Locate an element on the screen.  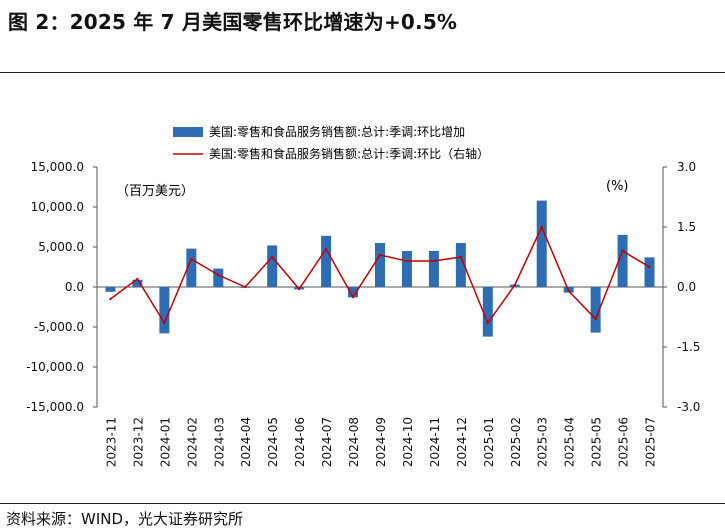
x-tick-label: 2024-07 is located at coordinates (327, 442).